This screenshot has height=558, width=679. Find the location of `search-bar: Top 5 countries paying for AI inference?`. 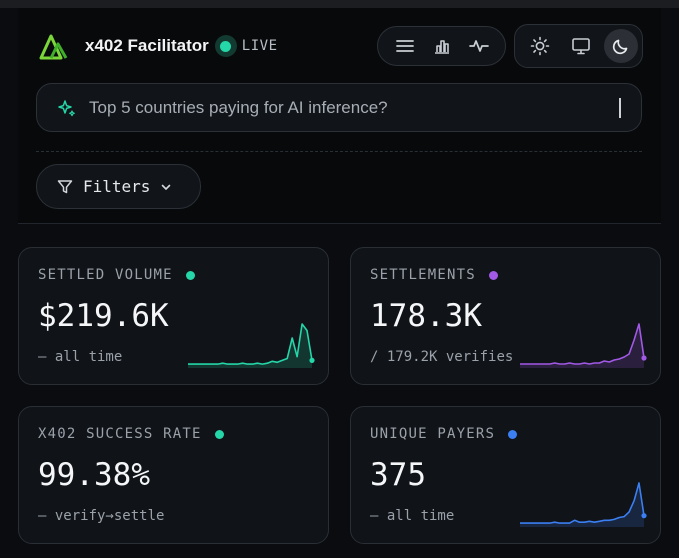

search-bar: Top 5 countries paying for AI inference? is located at coordinates (339, 107).